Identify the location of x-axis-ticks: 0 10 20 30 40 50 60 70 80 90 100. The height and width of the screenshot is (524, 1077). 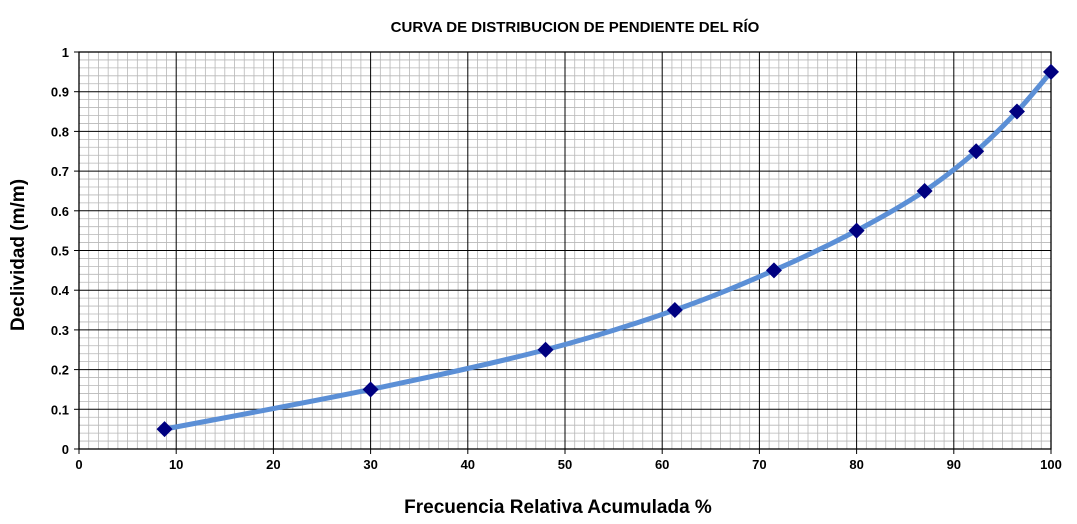
(568, 460).